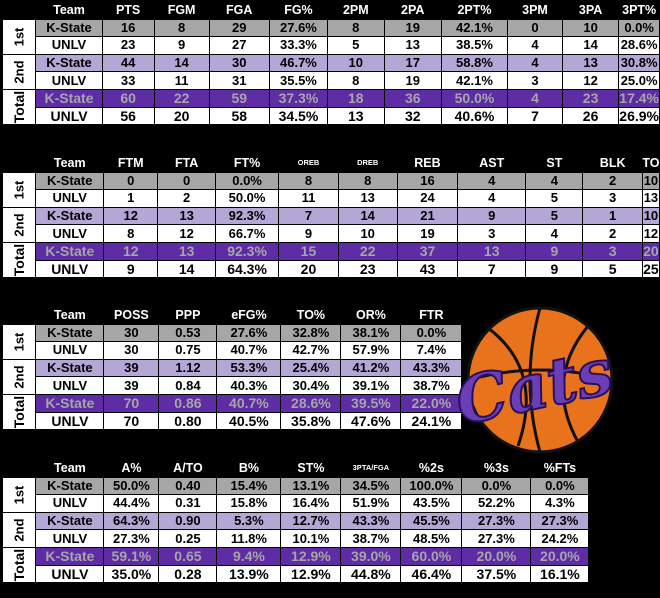 The image size is (660, 598). Describe the element at coordinates (371, 503) in the screenshot. I see `stat-cell: 51.9%` at that location.